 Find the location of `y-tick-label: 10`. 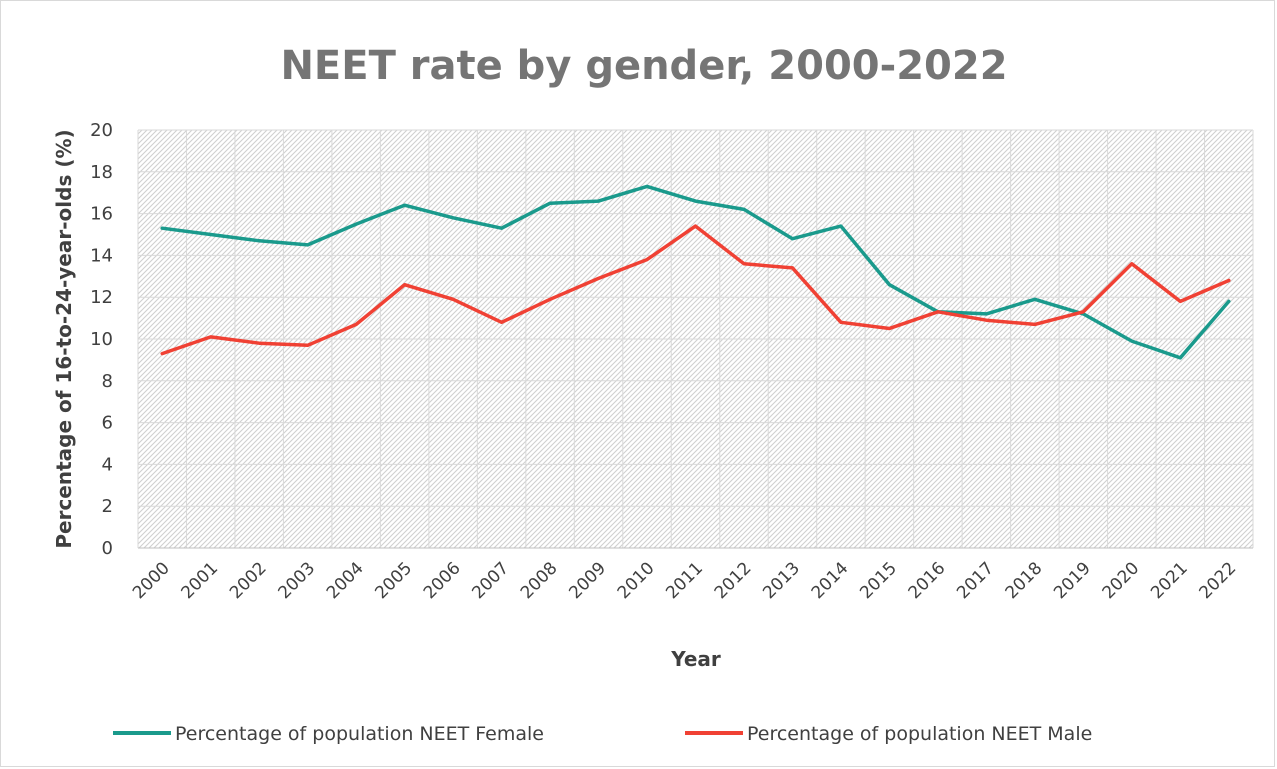

y-tick-label: 10 is located at coordinates (101, 339).